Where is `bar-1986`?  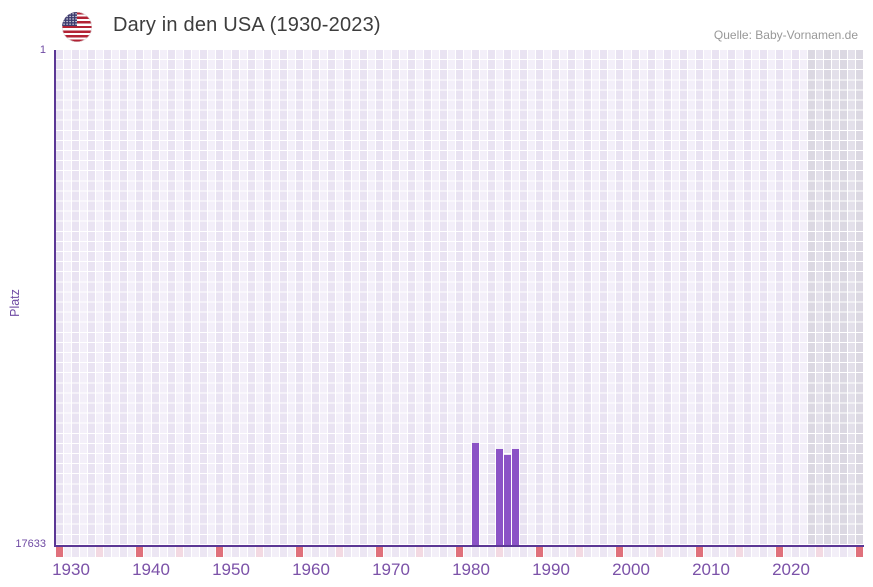
bar-1986 is located at coordinates (507, 500).